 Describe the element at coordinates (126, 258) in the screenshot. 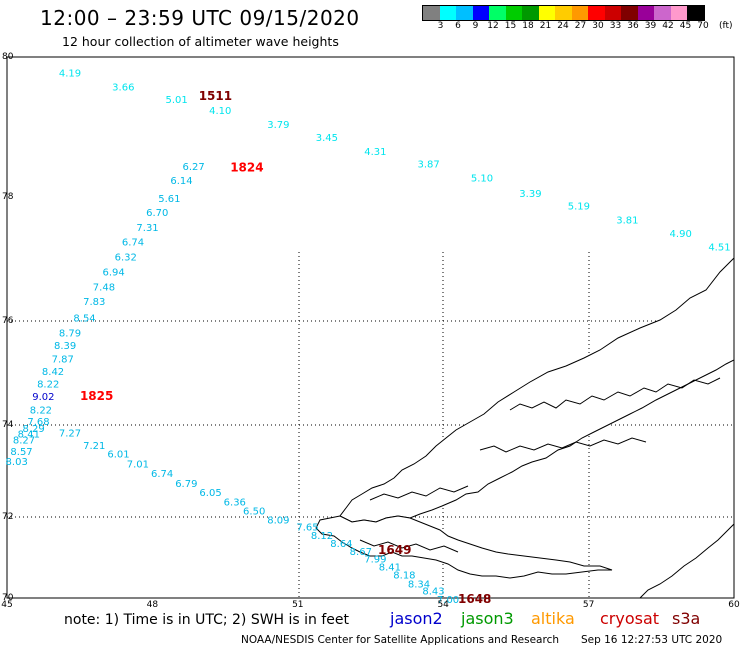

I see `wave-height-label: 6.32` at that location.